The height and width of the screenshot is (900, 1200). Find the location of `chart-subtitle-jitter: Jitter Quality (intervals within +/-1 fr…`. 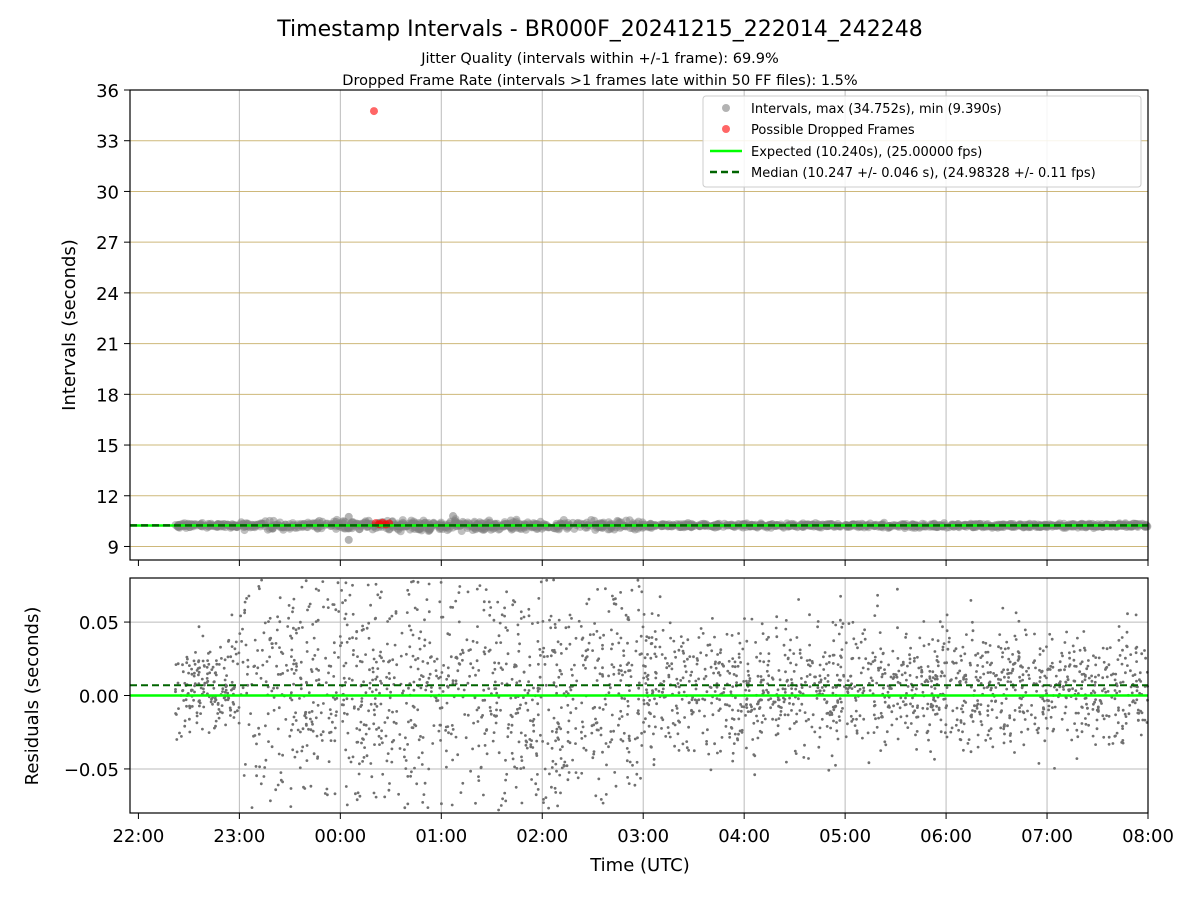

chart-subtitle-jitter: Jitter Quality (intervals within +/-1 fr… is located at coordinates (599, 59).